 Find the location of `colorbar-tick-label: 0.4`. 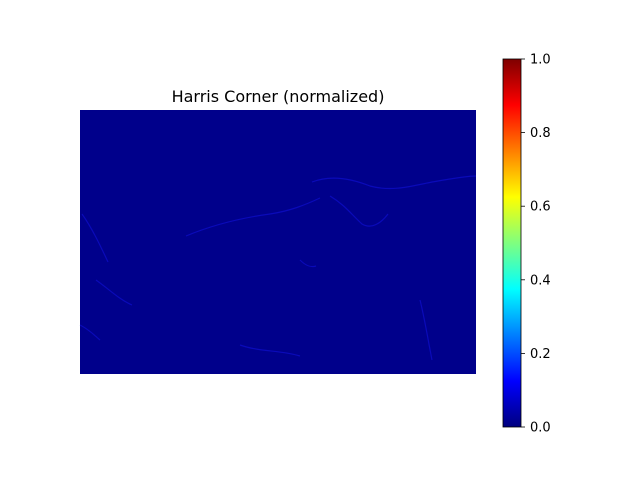

colorbar-tick-label: 0.4 is located at coordinates (540, 280).